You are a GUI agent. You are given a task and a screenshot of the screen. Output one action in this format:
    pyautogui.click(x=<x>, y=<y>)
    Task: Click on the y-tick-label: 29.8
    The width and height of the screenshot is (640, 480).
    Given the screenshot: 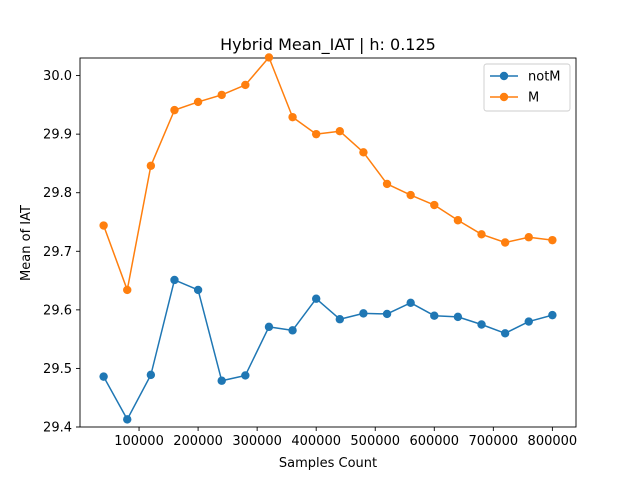 What is the action you would take?
    pyautogui.click(x=57, y=193)
    